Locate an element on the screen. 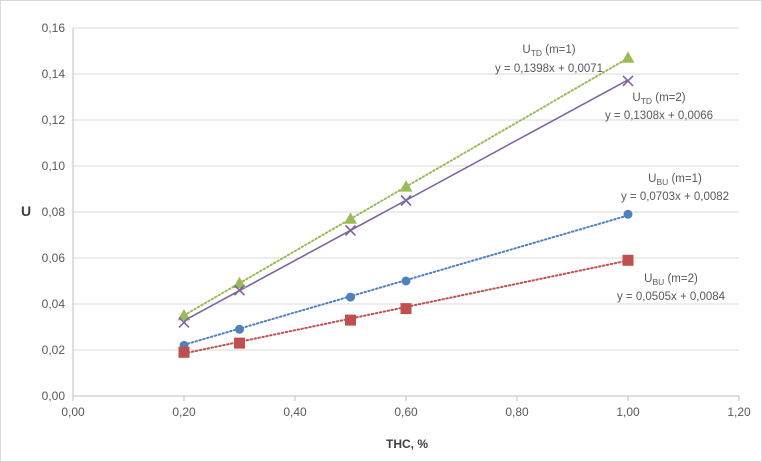 The image size is (762, 462). x-tick-label: 0,40 is located at coordinates (295, 412).